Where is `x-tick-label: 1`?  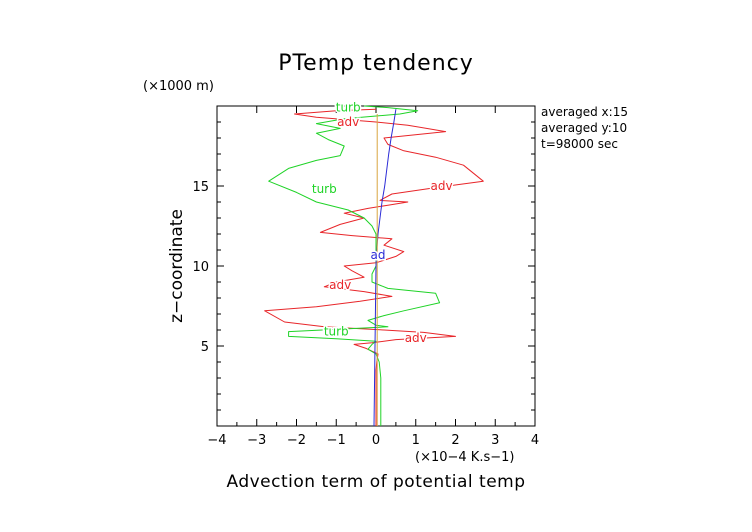 x-tick-label: 1 is located at coordinates (416, 440).